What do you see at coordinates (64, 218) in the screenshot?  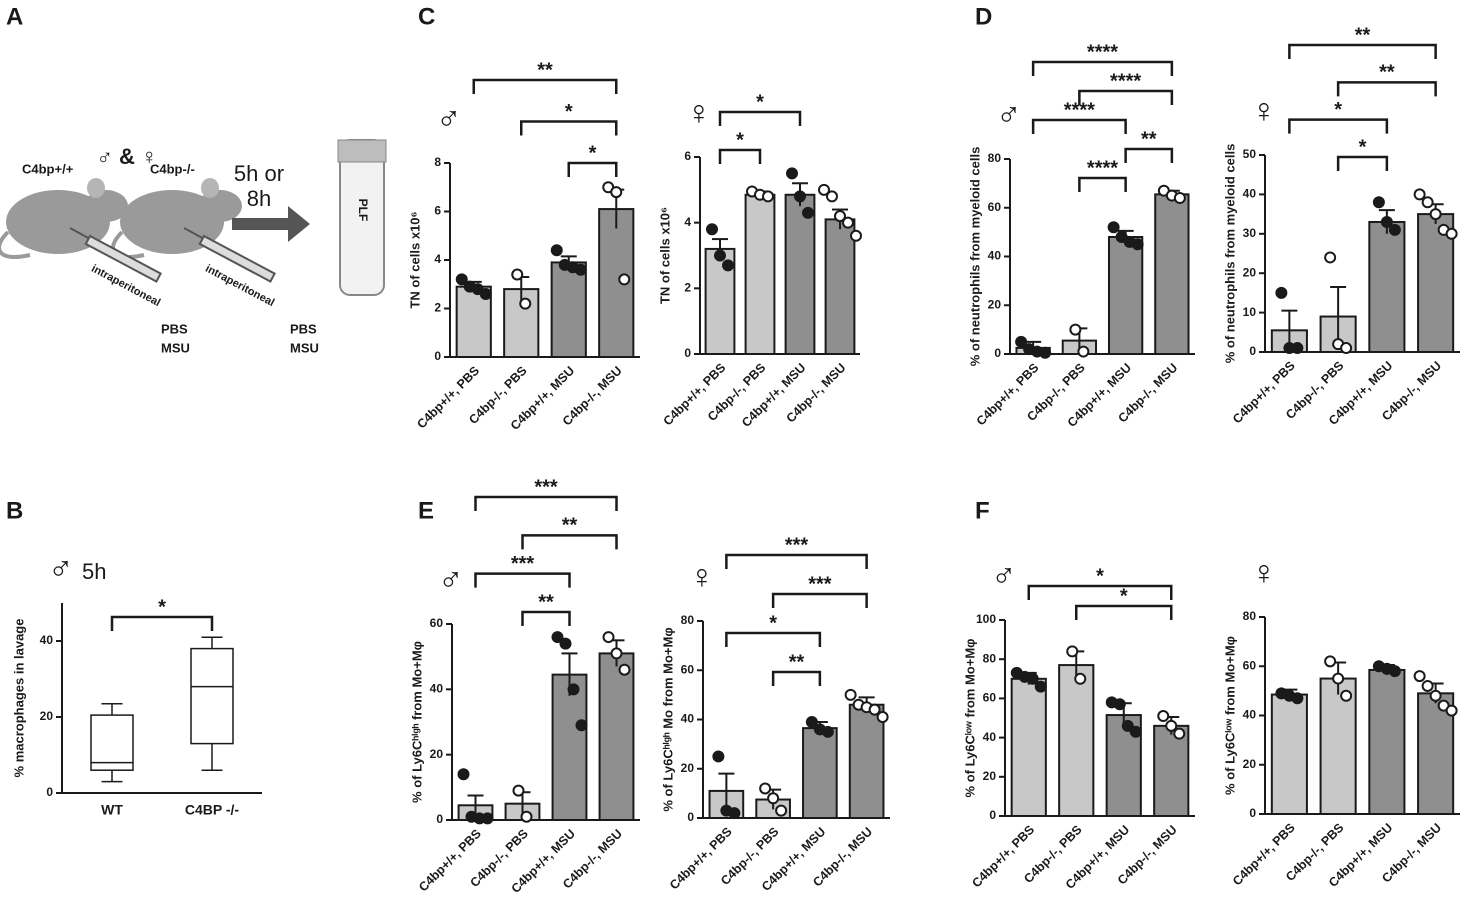 I see `mouse` at bounding box center [64, 218].